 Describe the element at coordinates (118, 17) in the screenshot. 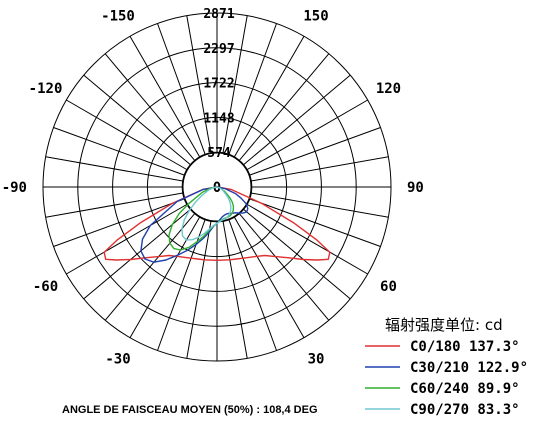

I see `angle-tick-label: -150` at that location.